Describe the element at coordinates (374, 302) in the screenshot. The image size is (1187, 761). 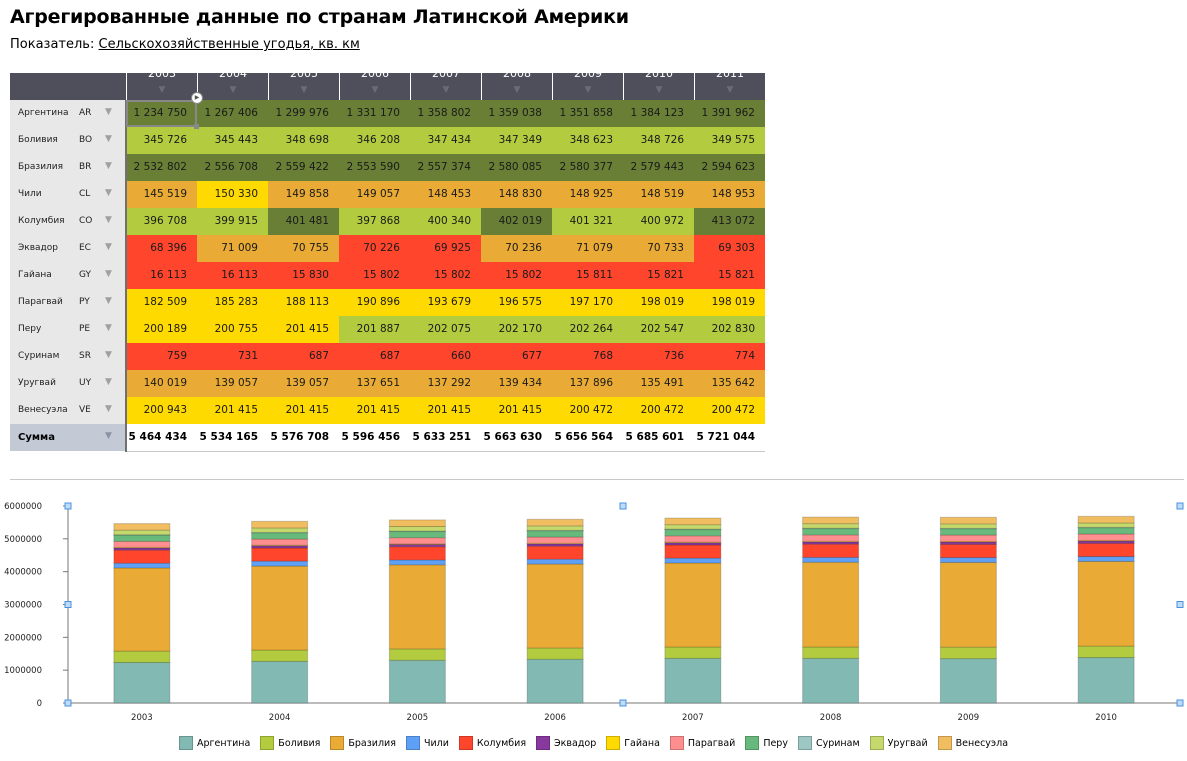
I see `table-cell: 190 896` at that location.